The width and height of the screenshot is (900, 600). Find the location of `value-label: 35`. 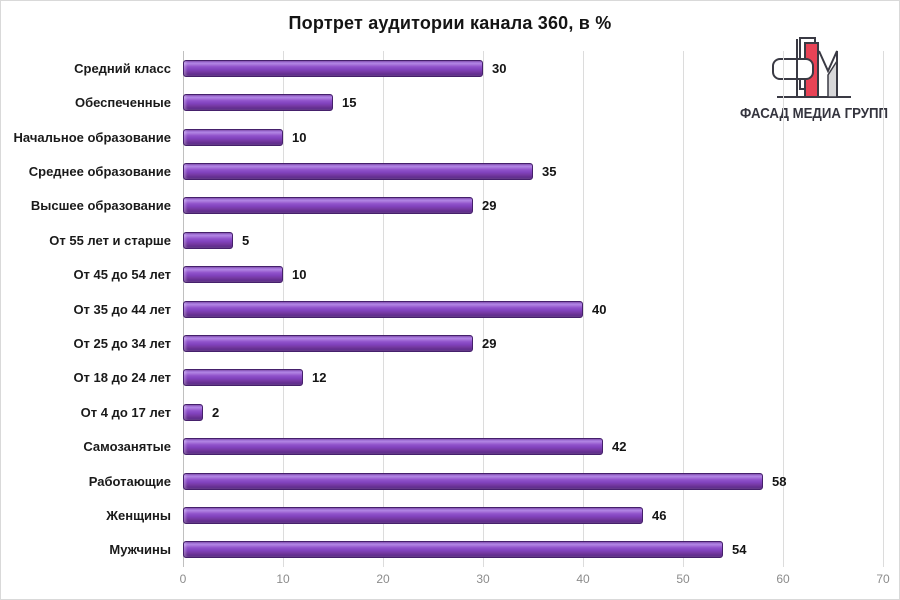

value-label: 35 is located at coordinates (549, 171).